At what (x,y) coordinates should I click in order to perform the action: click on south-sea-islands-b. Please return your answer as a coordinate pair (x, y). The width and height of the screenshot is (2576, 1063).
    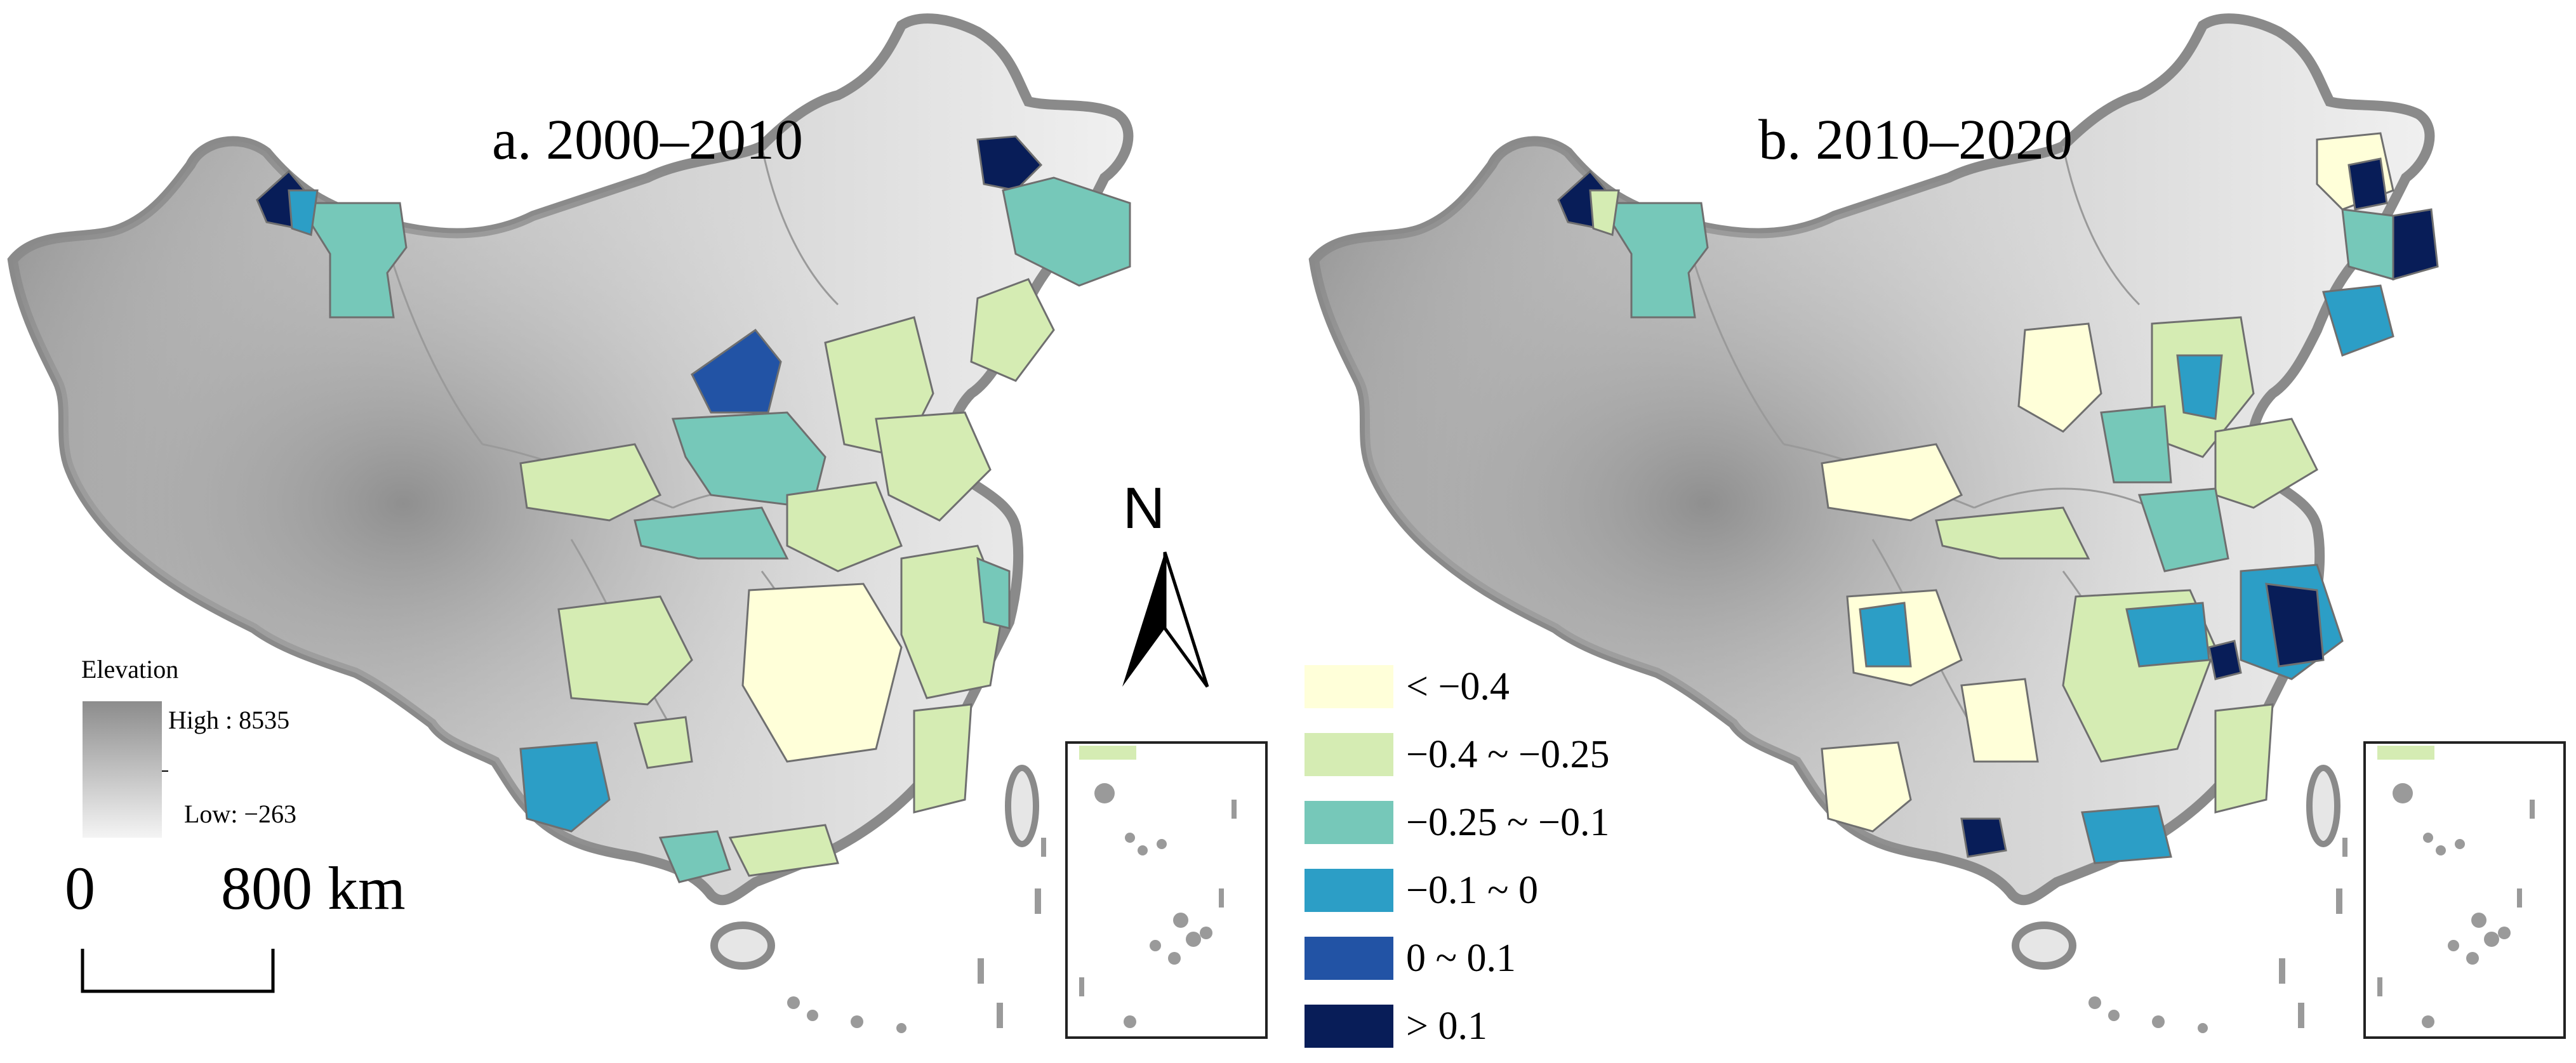
    Looking at the image, I should click on (2217, 936).